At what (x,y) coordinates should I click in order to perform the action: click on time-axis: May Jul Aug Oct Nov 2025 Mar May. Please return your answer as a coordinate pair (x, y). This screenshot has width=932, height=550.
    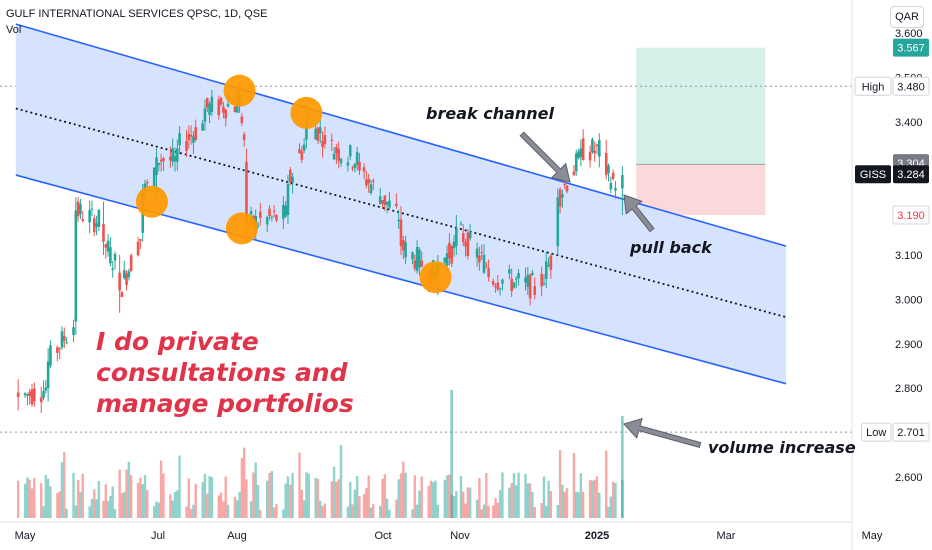
    Looking at the image, I should click on (441, 531).